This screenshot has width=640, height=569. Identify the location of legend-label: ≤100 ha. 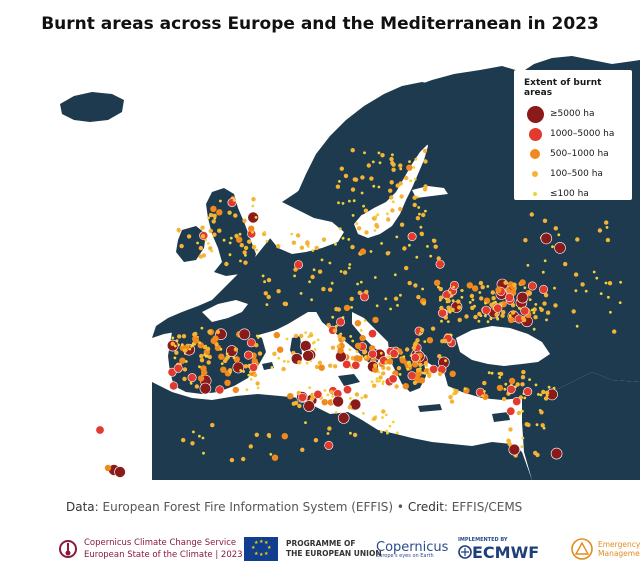
(569, 194).